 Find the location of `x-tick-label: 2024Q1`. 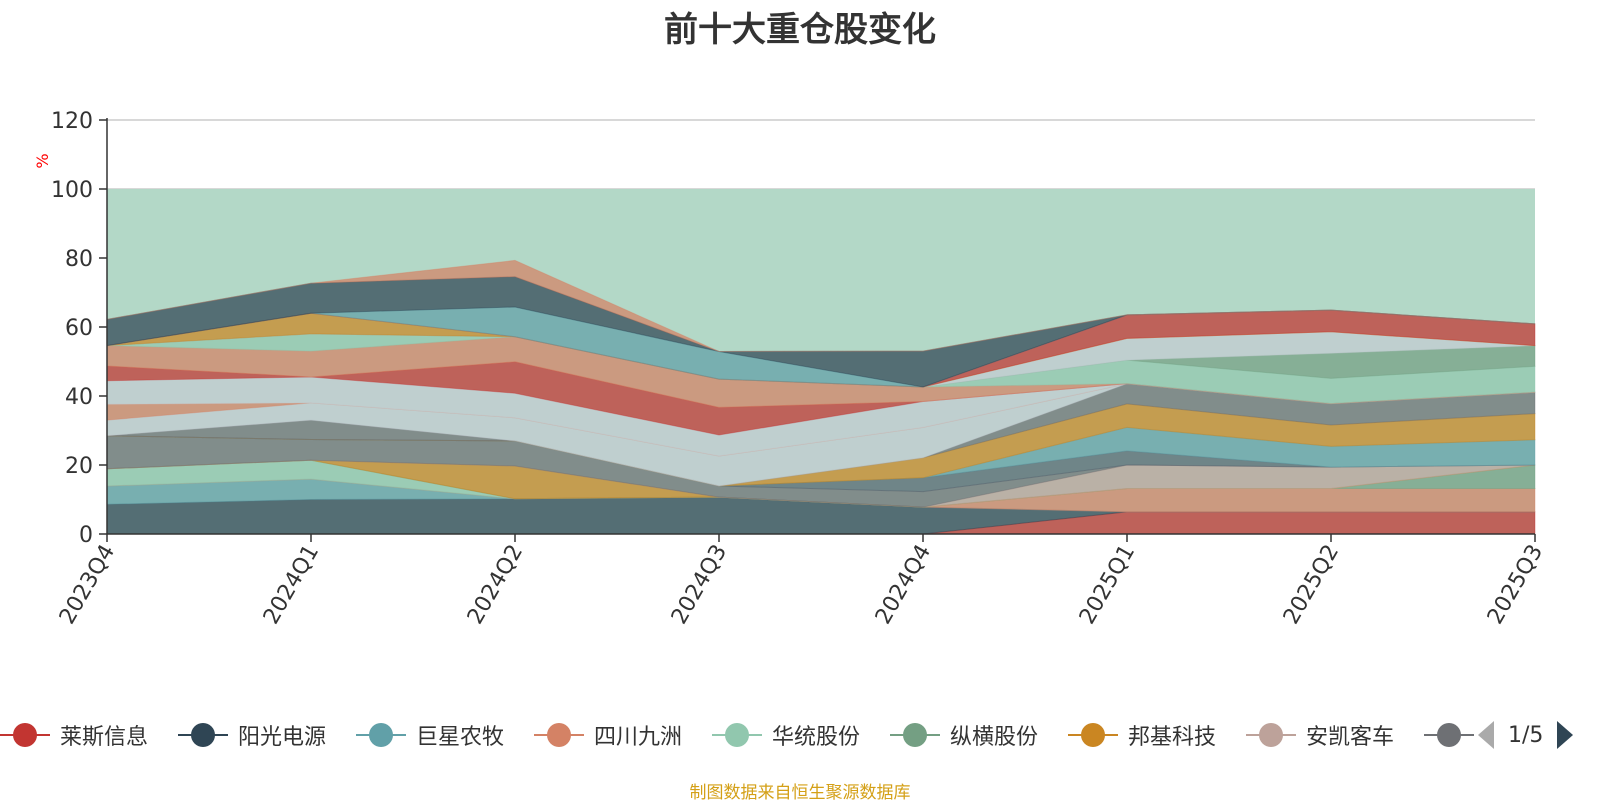

x-tick-label: 2024Q1 is located at coordinates (291, 585).